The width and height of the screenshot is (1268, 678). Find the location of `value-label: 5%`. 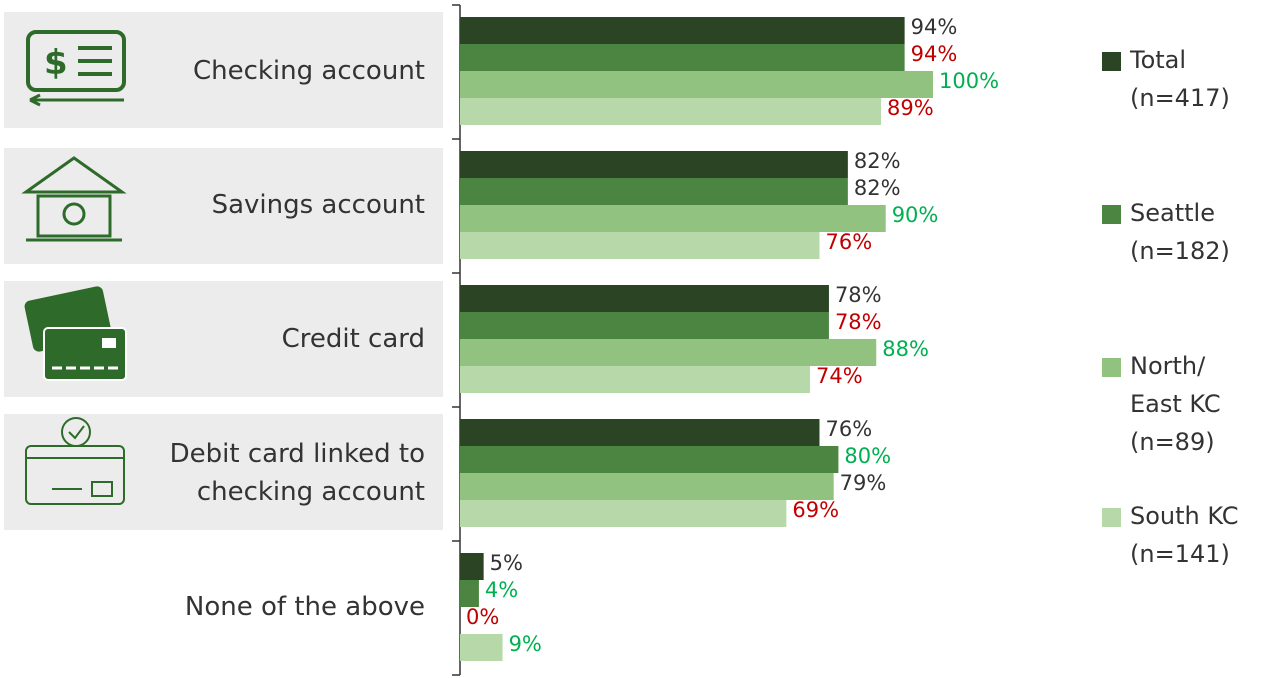

value-label: 5% is located at coordinates (506, 563).